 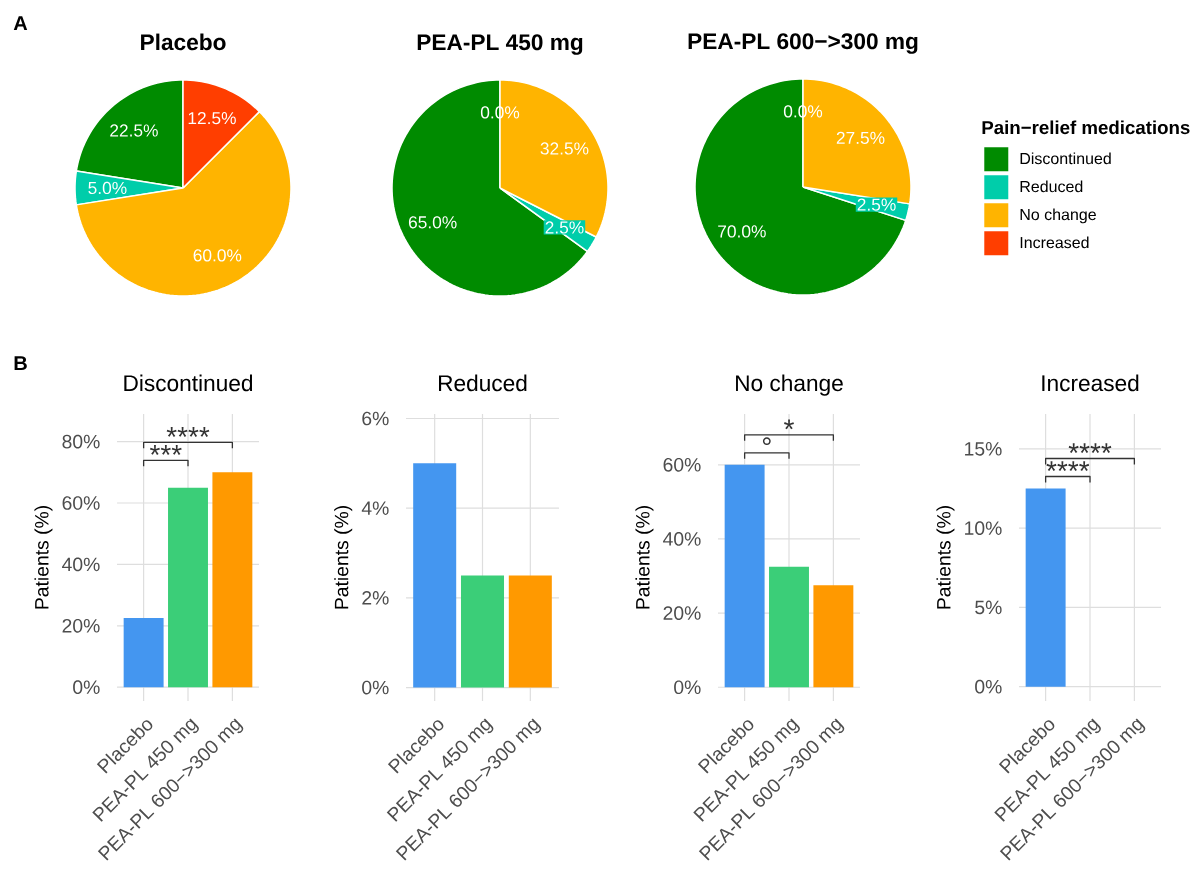 I want to click on y-tick-label: 5%, so click(x=988, y=607).